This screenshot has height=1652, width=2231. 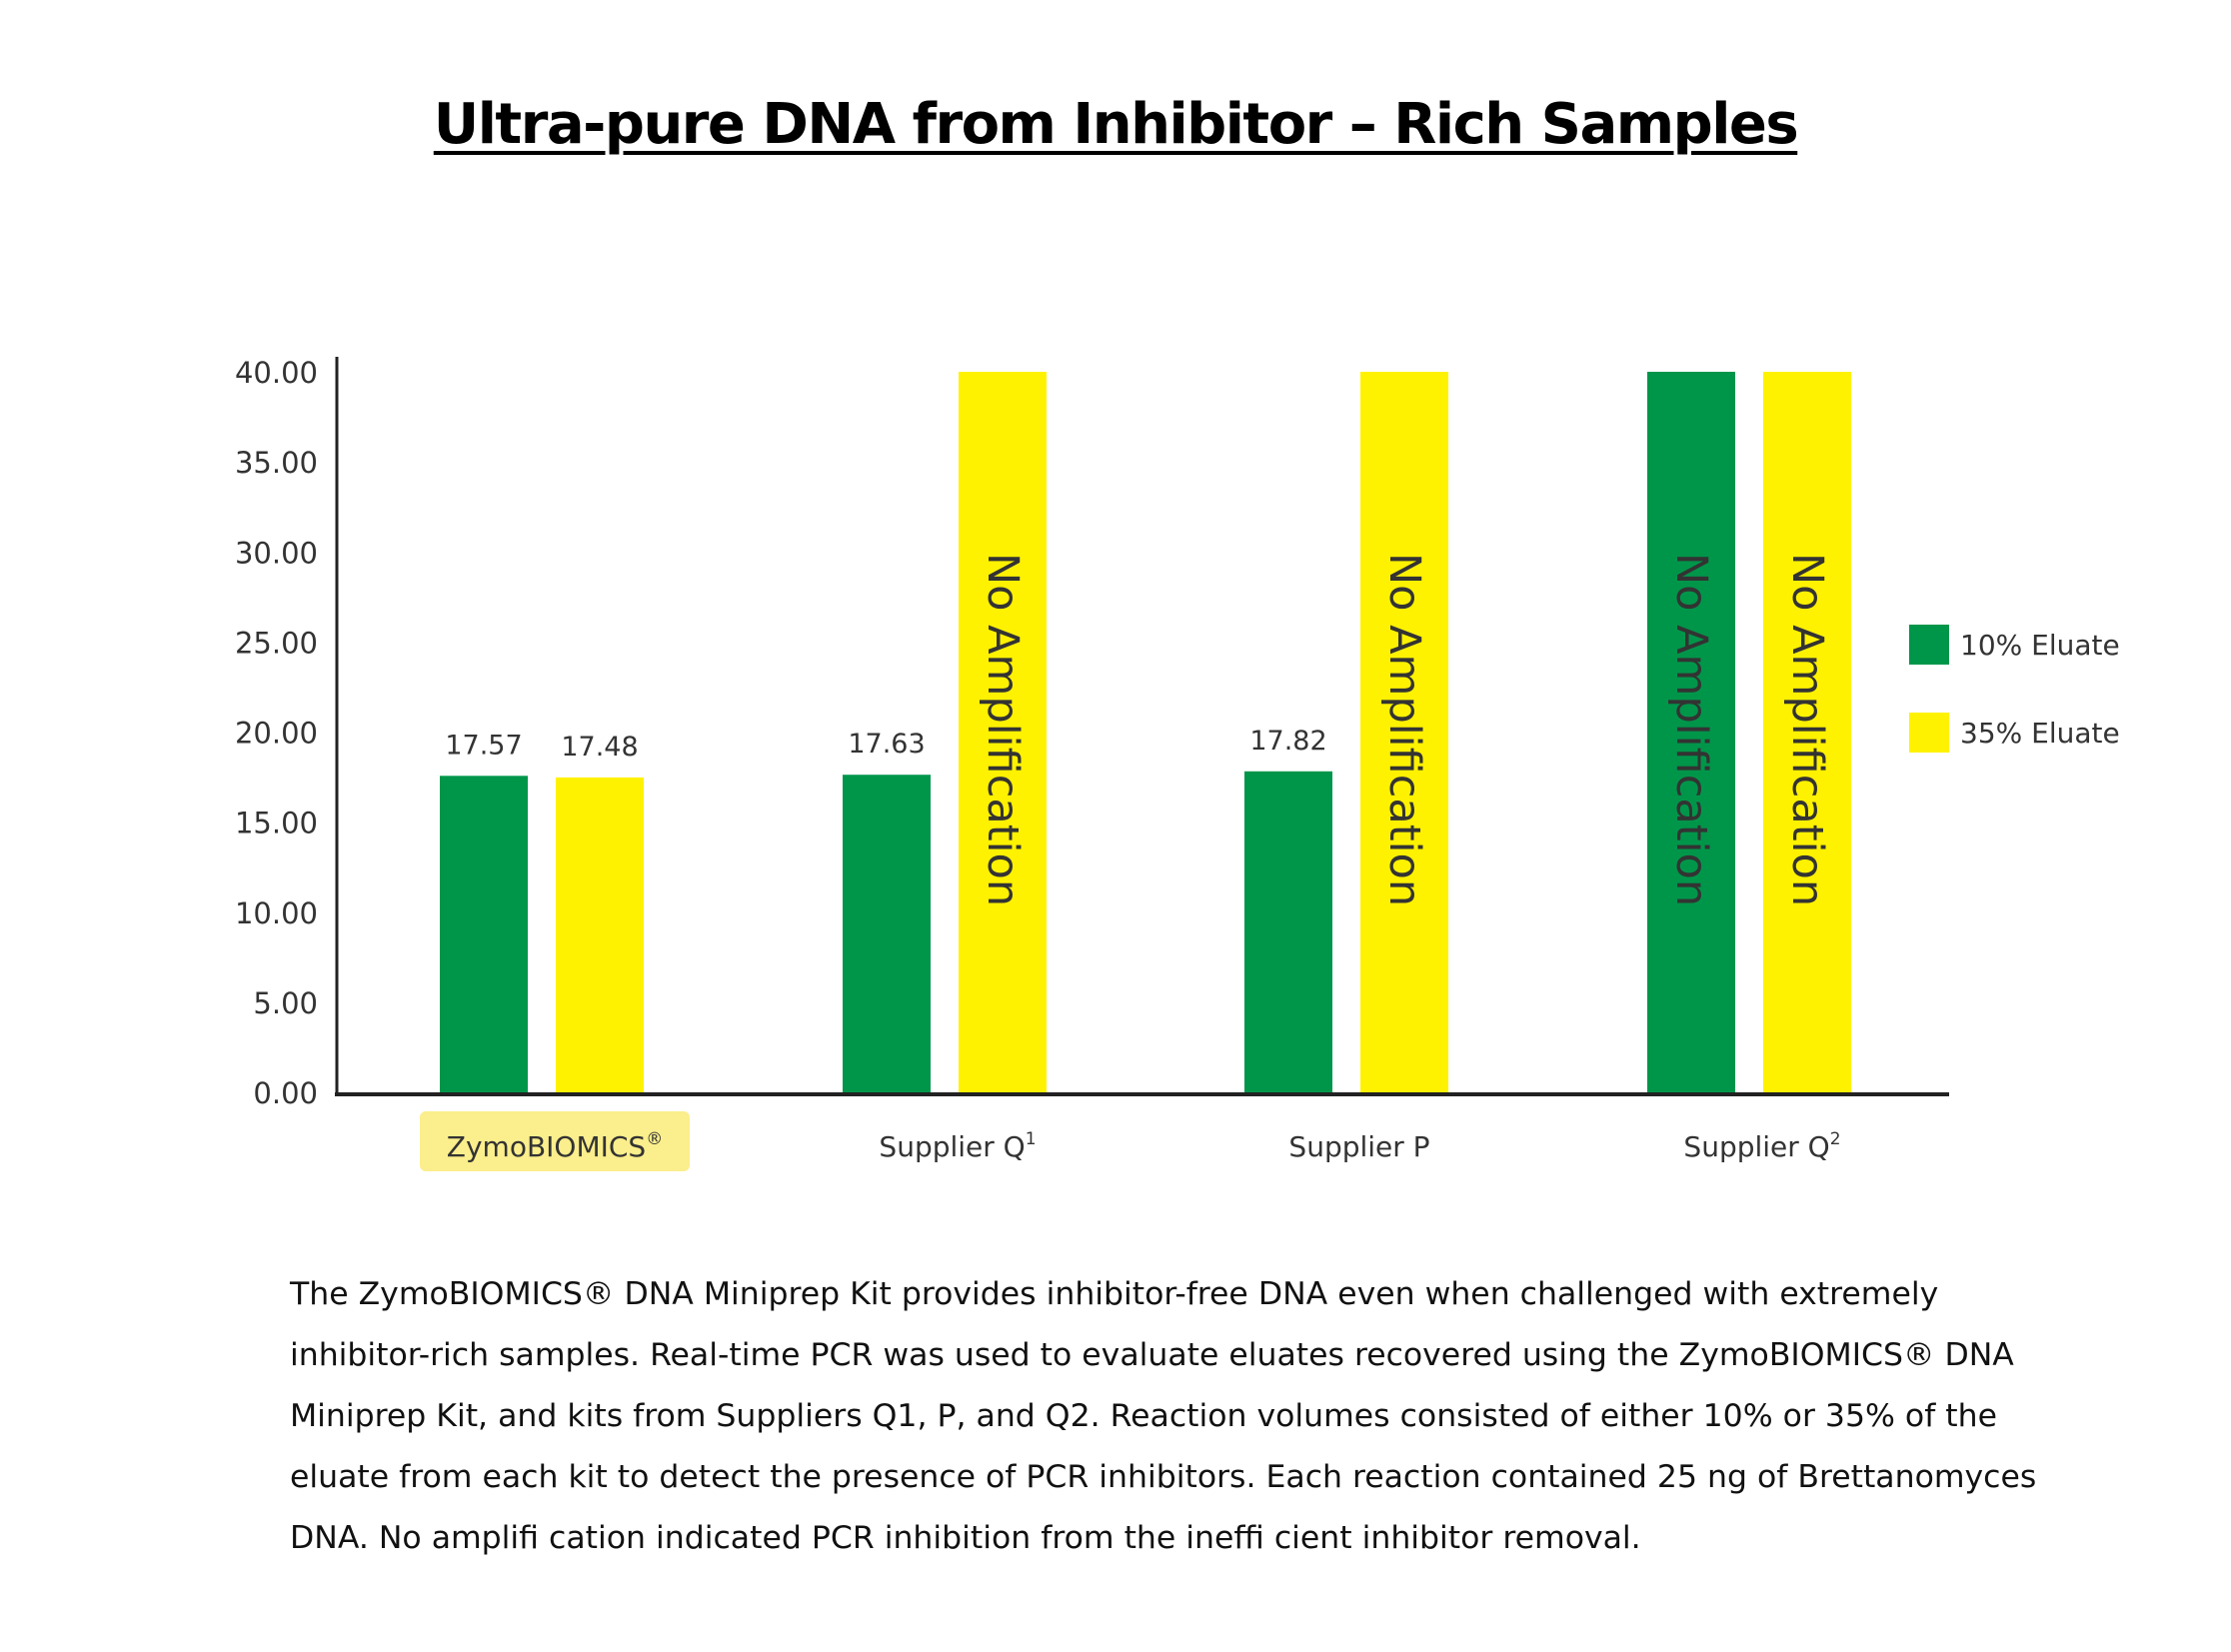 What do you see at coordinates (276, 823) in the screenshot?
I see `y-tick-label: 15.00` at bounding box center [276, 823].